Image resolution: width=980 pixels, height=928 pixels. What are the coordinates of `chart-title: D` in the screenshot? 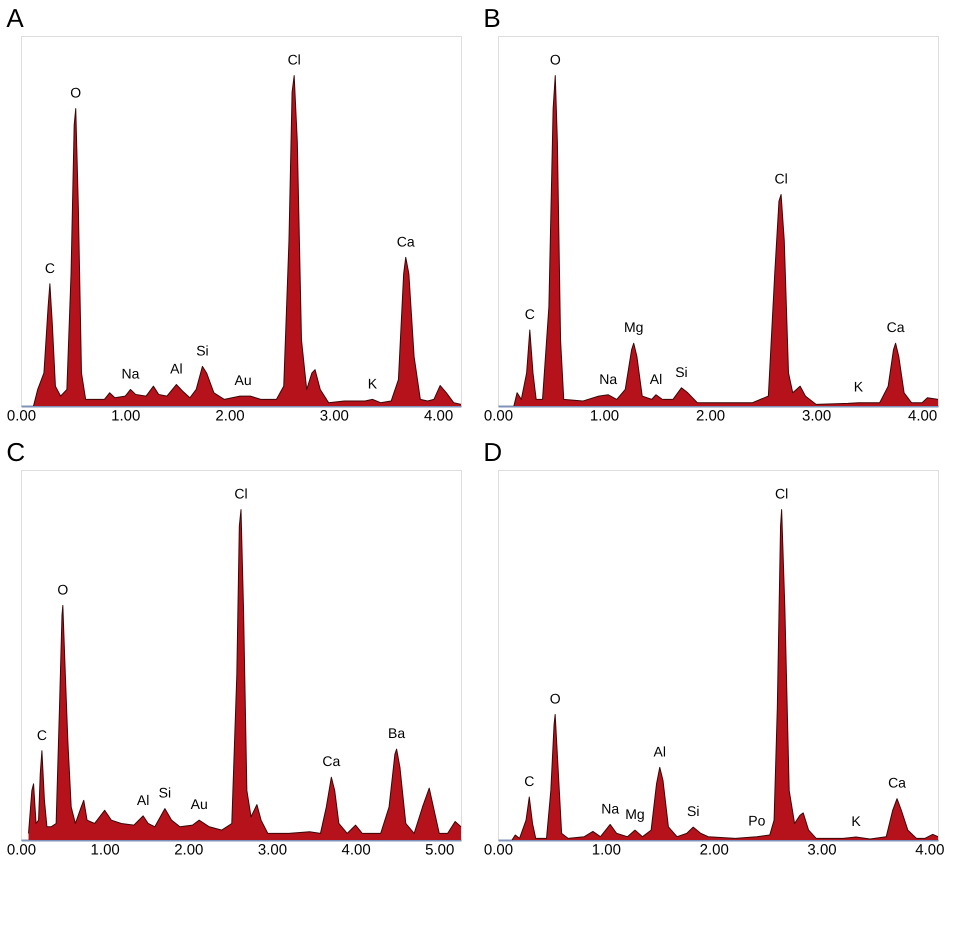 It's located at (492, 452).